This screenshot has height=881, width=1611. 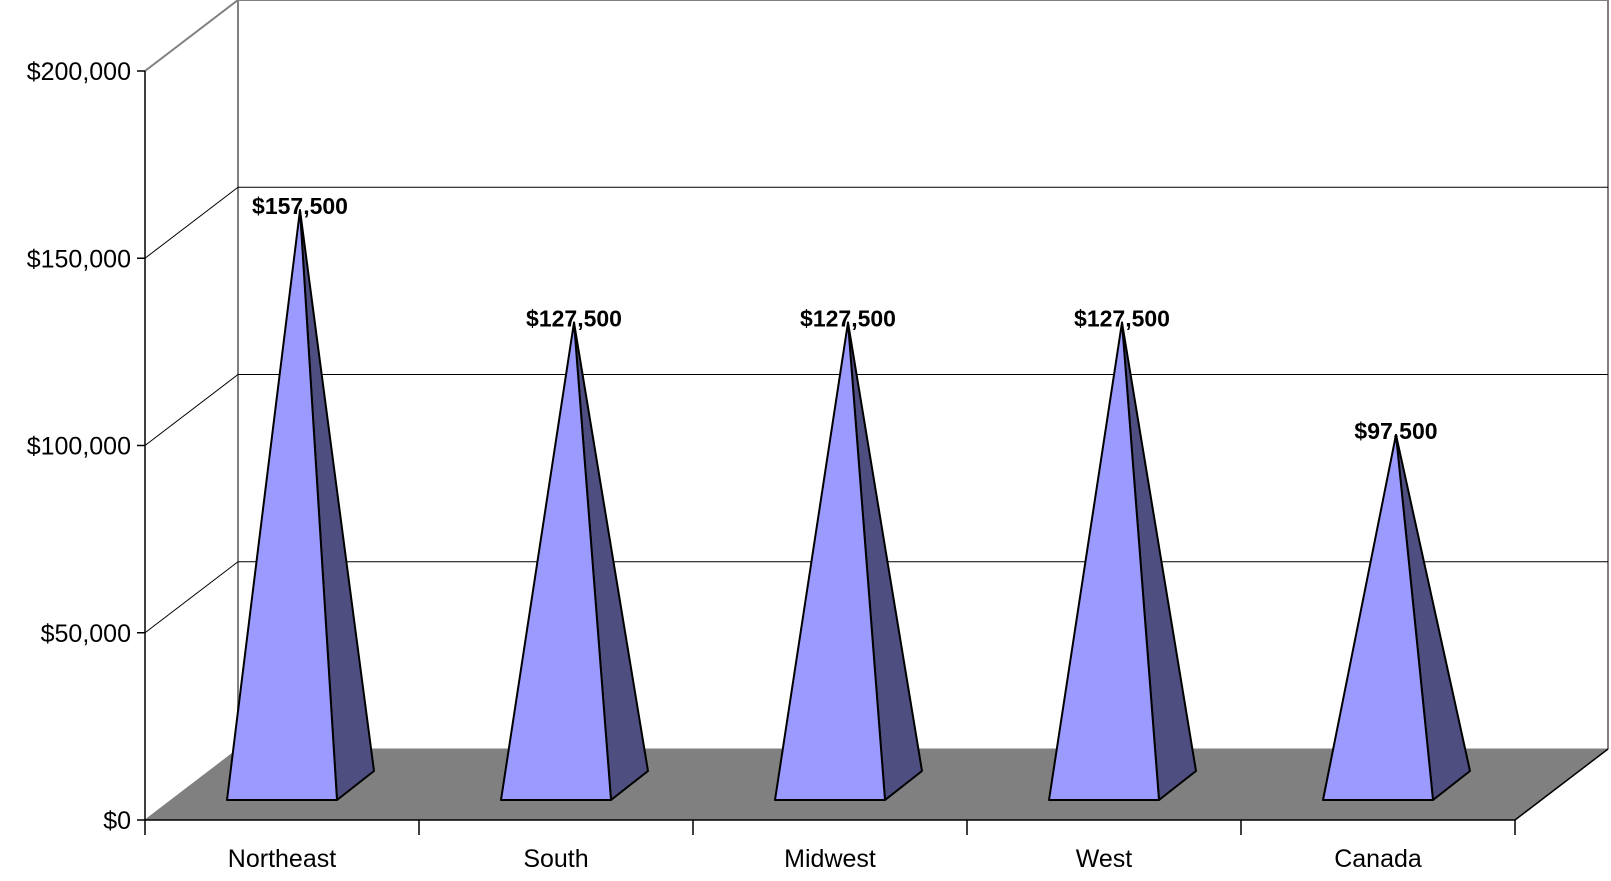 I want to click on y-tick-label: $50,000, so click(x=86, y=634).